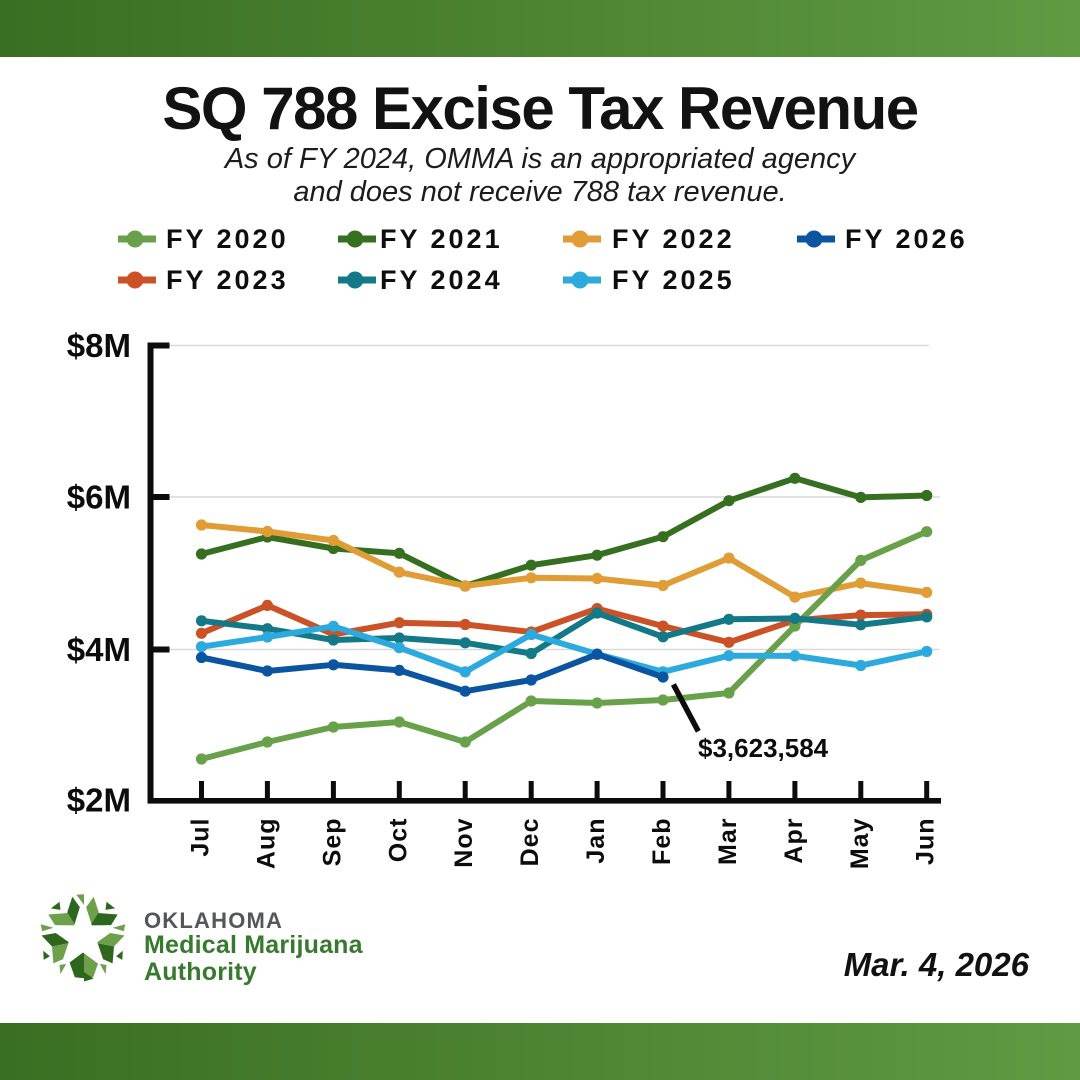 The width and height of the screenshot is (1080, 1080). I want to click on svg-text: Mar, so click(728, 841).